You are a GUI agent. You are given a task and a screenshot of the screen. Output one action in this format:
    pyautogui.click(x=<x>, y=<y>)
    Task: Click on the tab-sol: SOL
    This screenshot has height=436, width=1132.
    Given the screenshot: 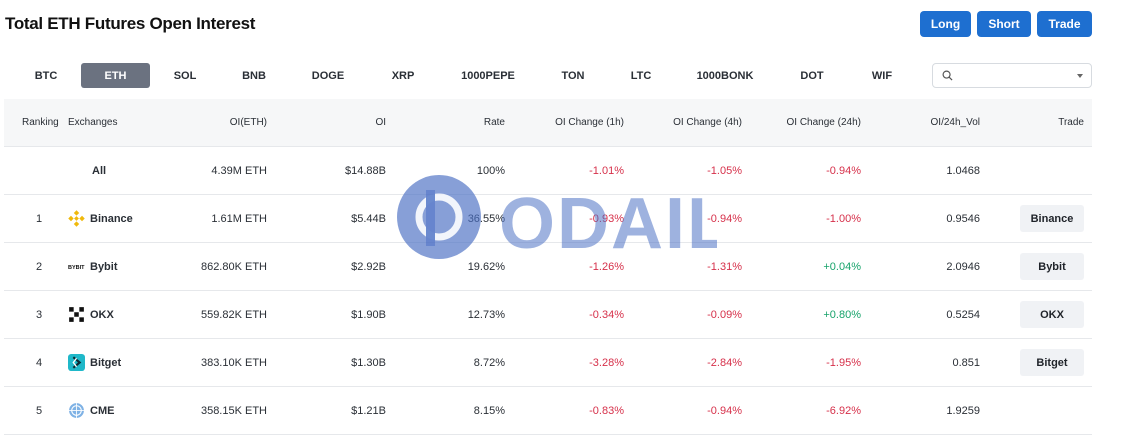 What is the action you would take?
    pyautogui.click(x=185, y=75)
    